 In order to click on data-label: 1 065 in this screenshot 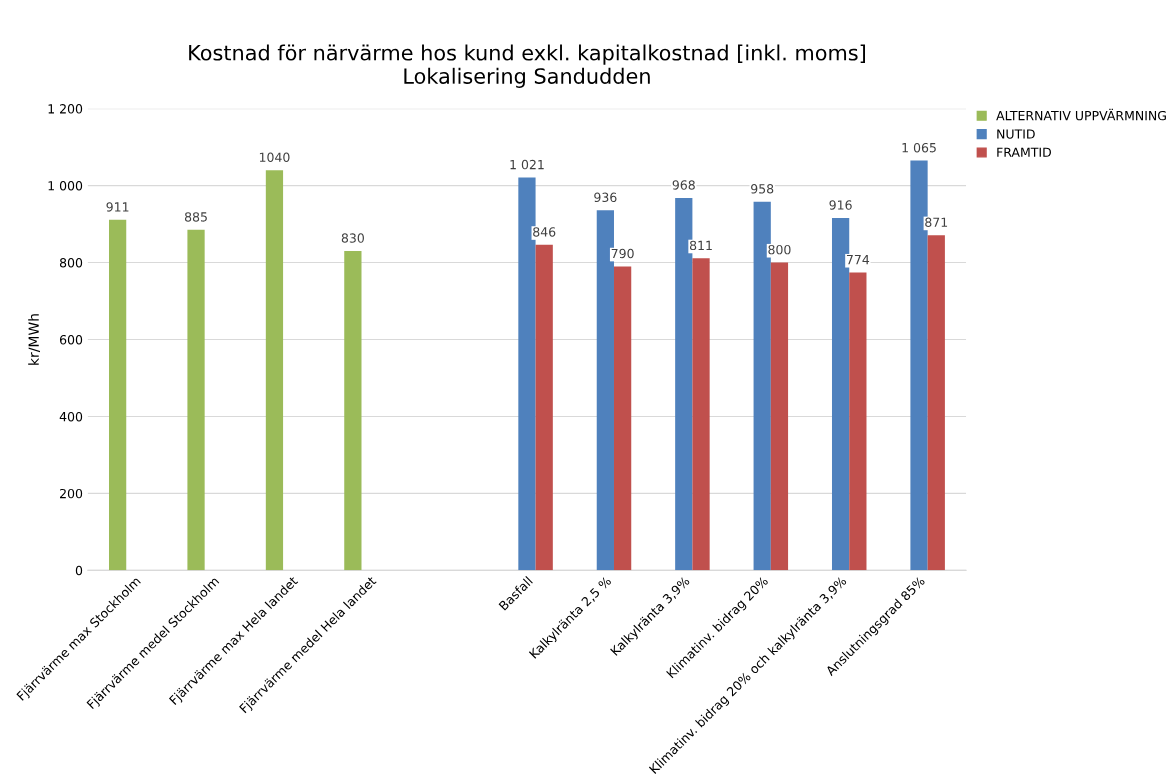, I will do `click(919, 147)`.